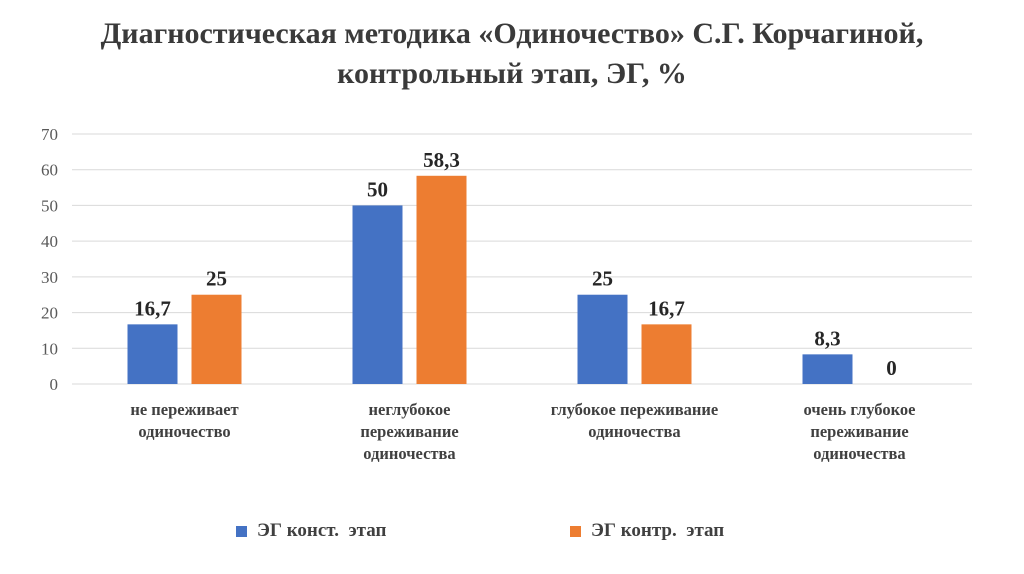 The width and height of the screenshot is (1024, 574). Describe the element at coordinates (152, 308) in the screenshot. I see `data-label-series-1-cat-1: 16,7` at that location.